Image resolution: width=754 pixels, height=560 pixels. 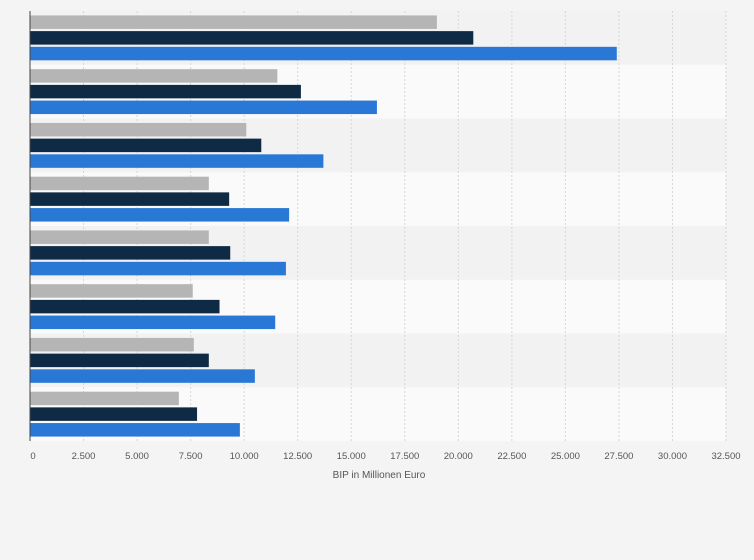 What do you see at coordinates (119, 183) in the screenshot?
I see `bar-series1-category4` at bounding box center [119, 183].